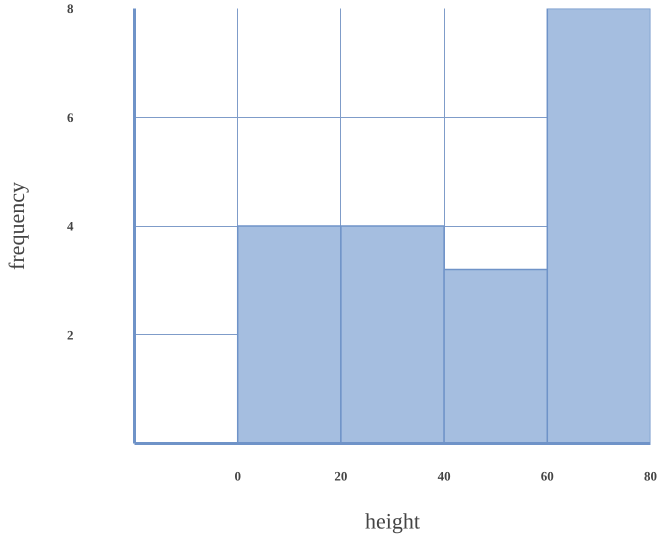 The image size is (664, 543). Describe the element at coordinates (547, 476) in the screenshot. I see `x-tick-label: 60` at that location.